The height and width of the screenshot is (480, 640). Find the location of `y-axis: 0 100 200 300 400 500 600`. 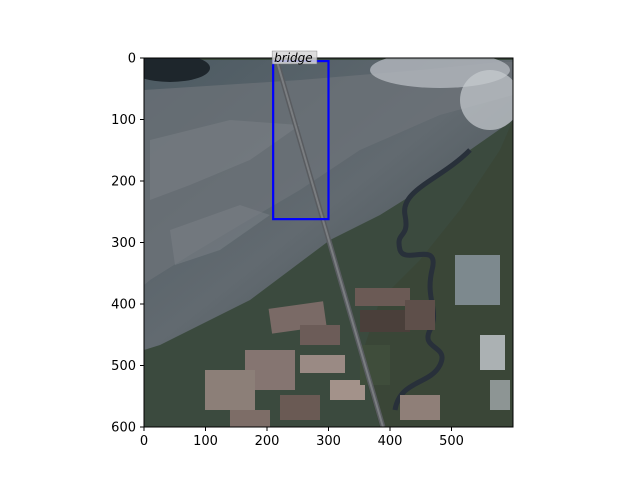

y-axis: 0 100 200 300 400 500 600 is located at coordinates (127, 244).